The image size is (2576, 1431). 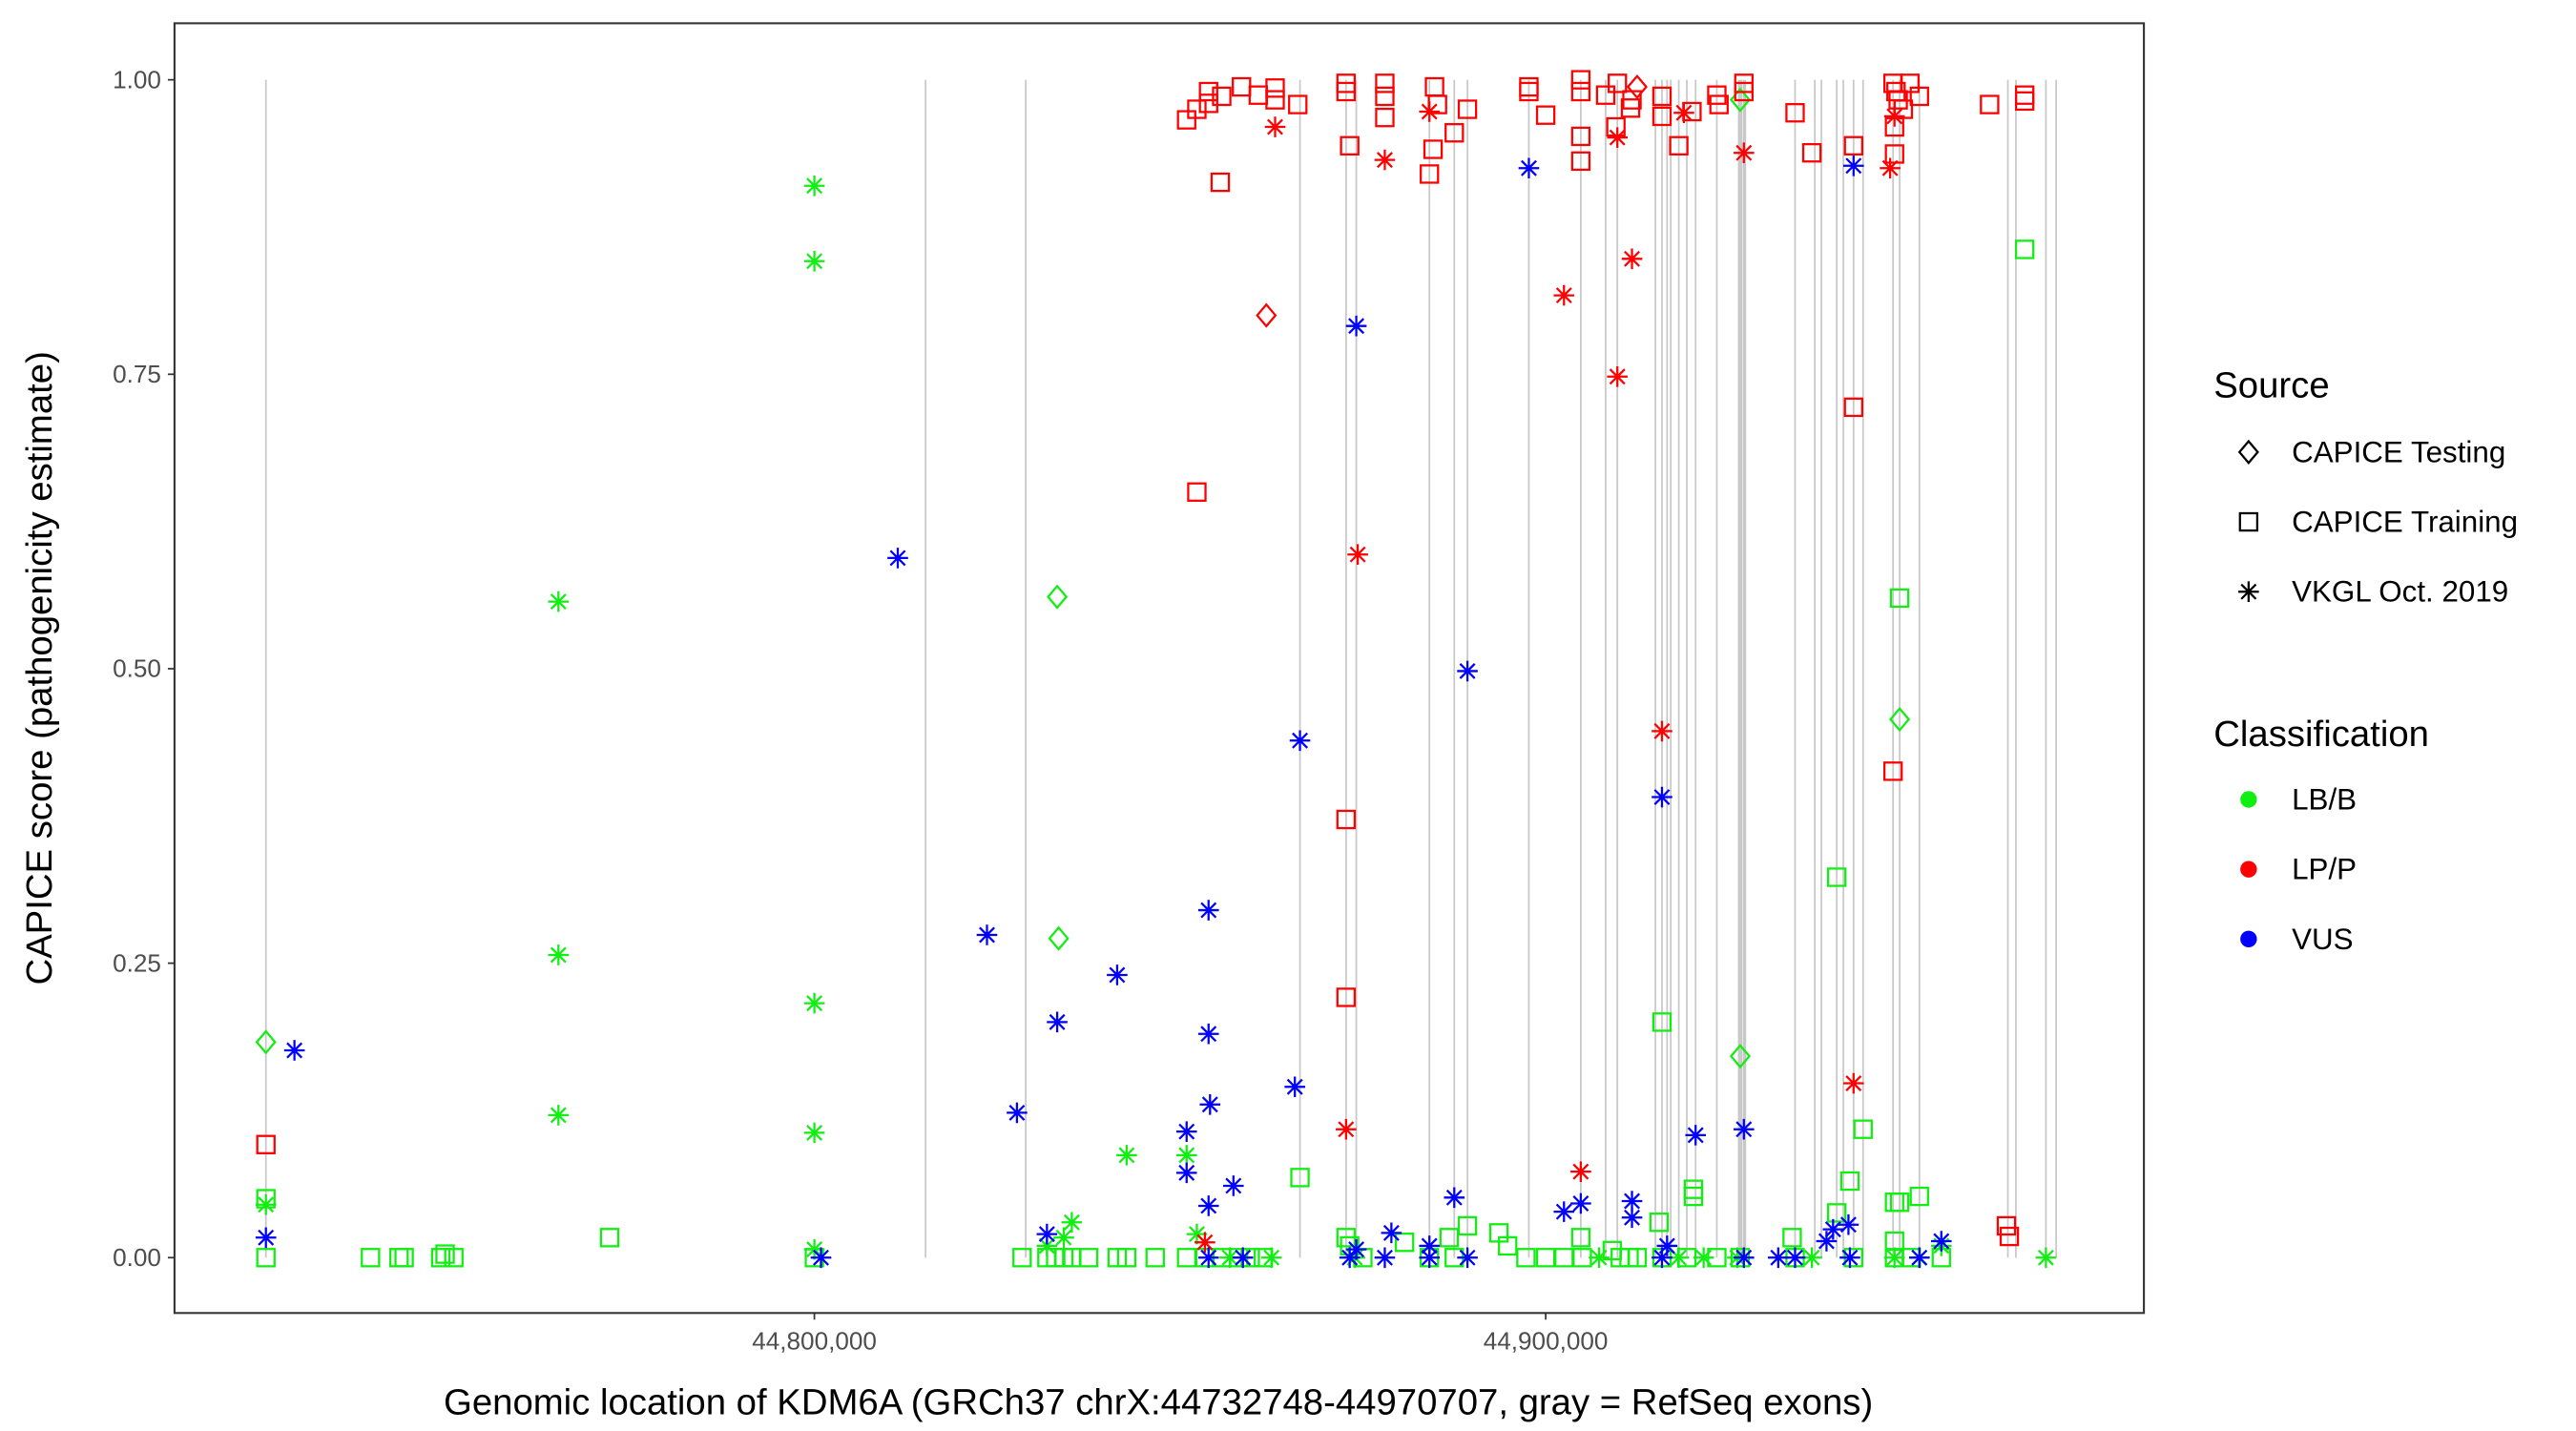 I want to click on legend-source-title: Source, so click(x=2271, y=384).